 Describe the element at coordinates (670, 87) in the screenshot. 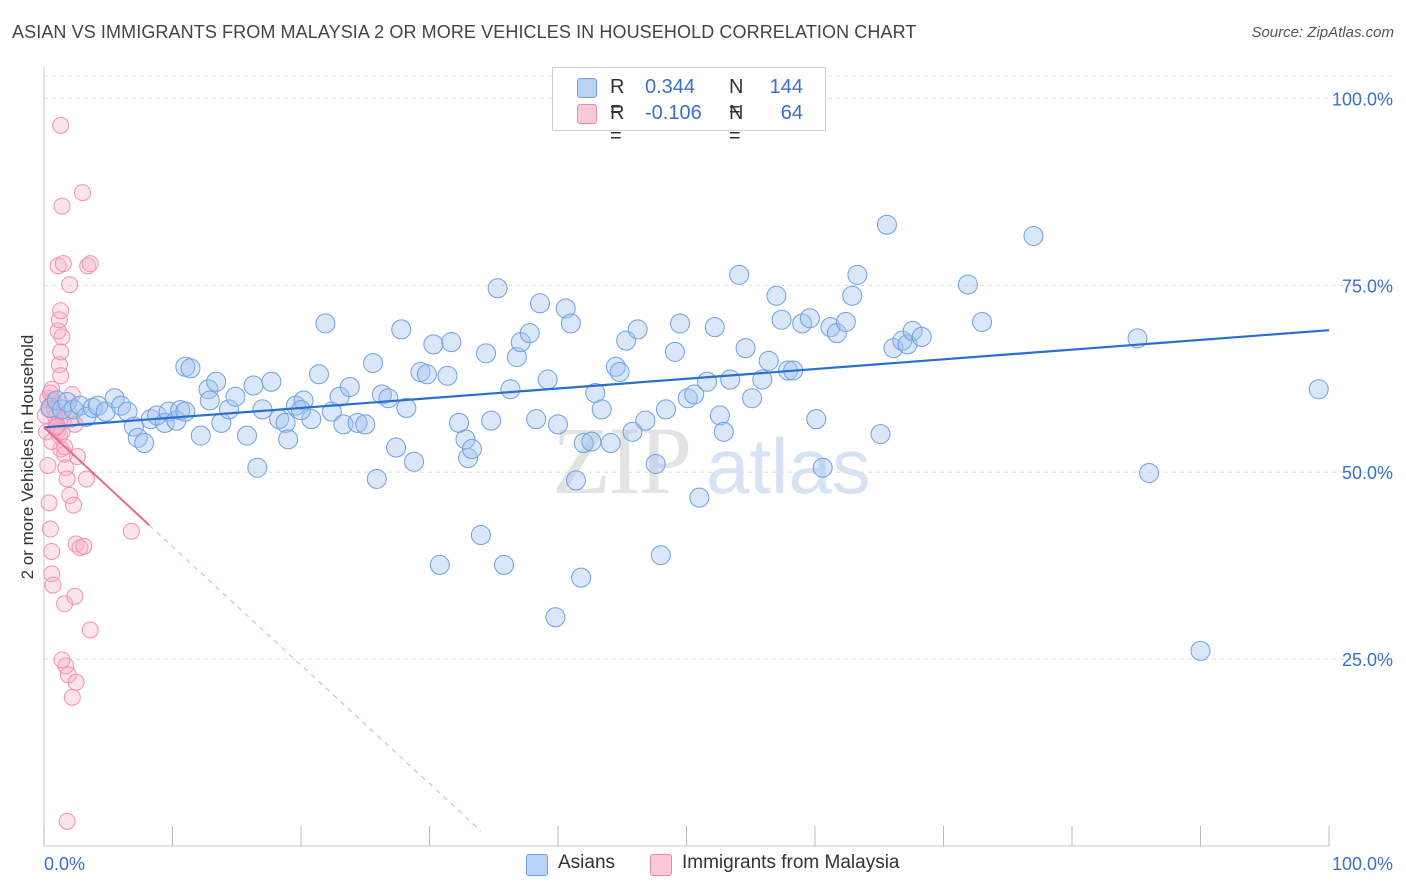

I see `legend-r-value: 0.344` at that location.